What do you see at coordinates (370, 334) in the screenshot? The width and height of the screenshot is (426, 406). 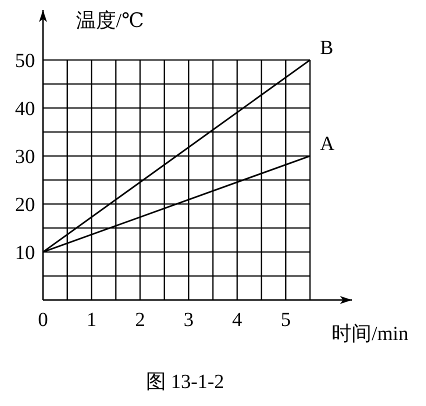 I see `x-axis-title: 时间/min` at bounding box center [370, 334].